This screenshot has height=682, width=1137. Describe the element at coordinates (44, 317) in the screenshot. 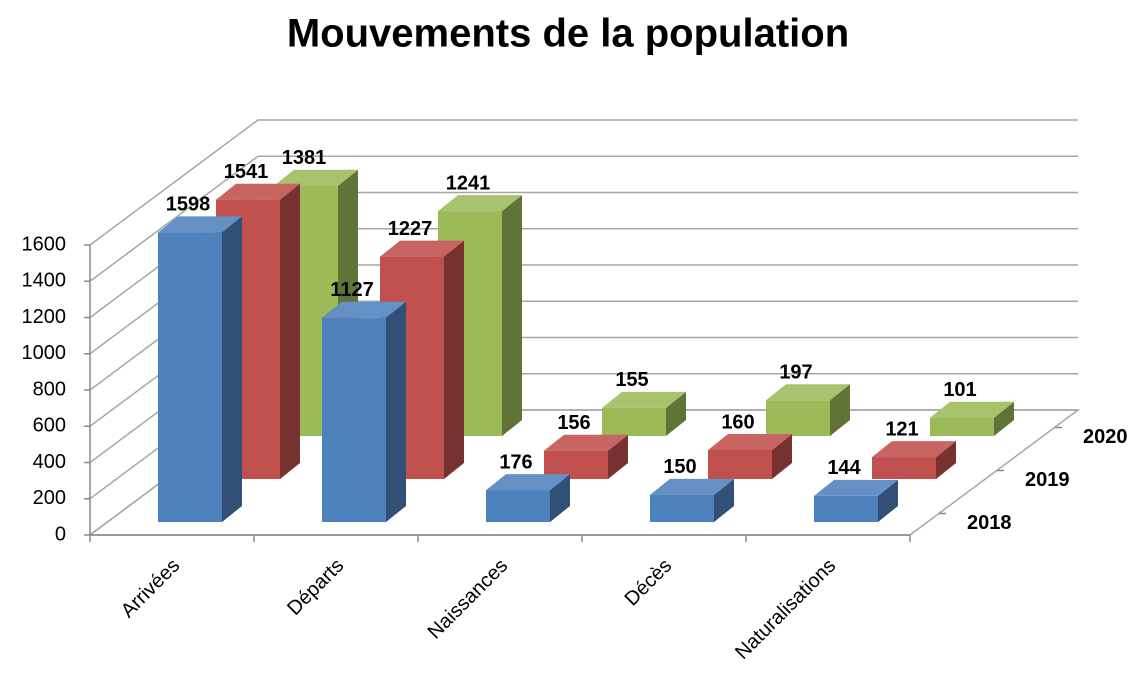

I see `y-tick-label: 1200` at that location.